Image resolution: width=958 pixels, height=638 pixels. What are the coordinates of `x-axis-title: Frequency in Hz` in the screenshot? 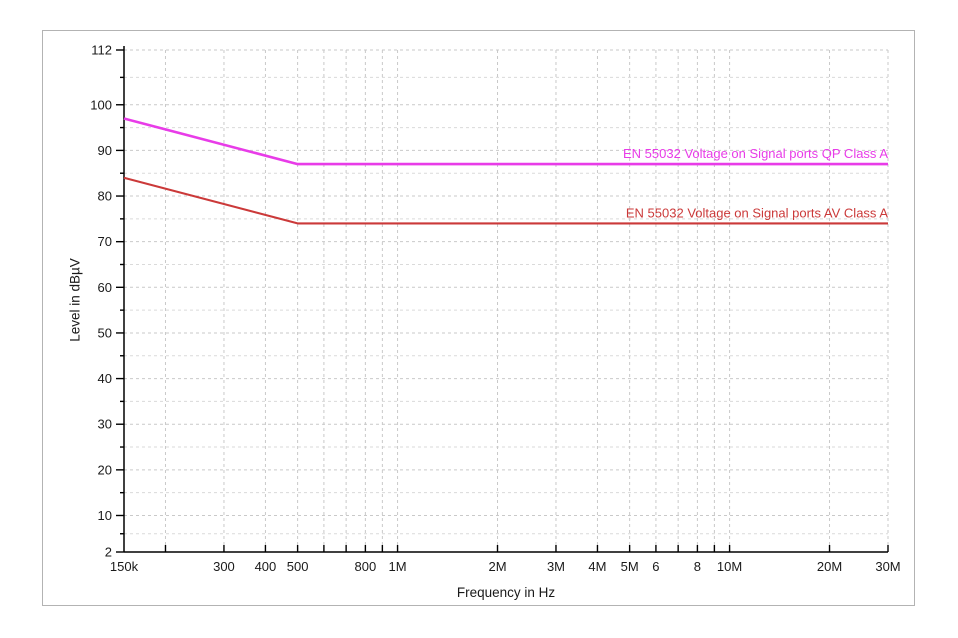 It's located at (506, 592).